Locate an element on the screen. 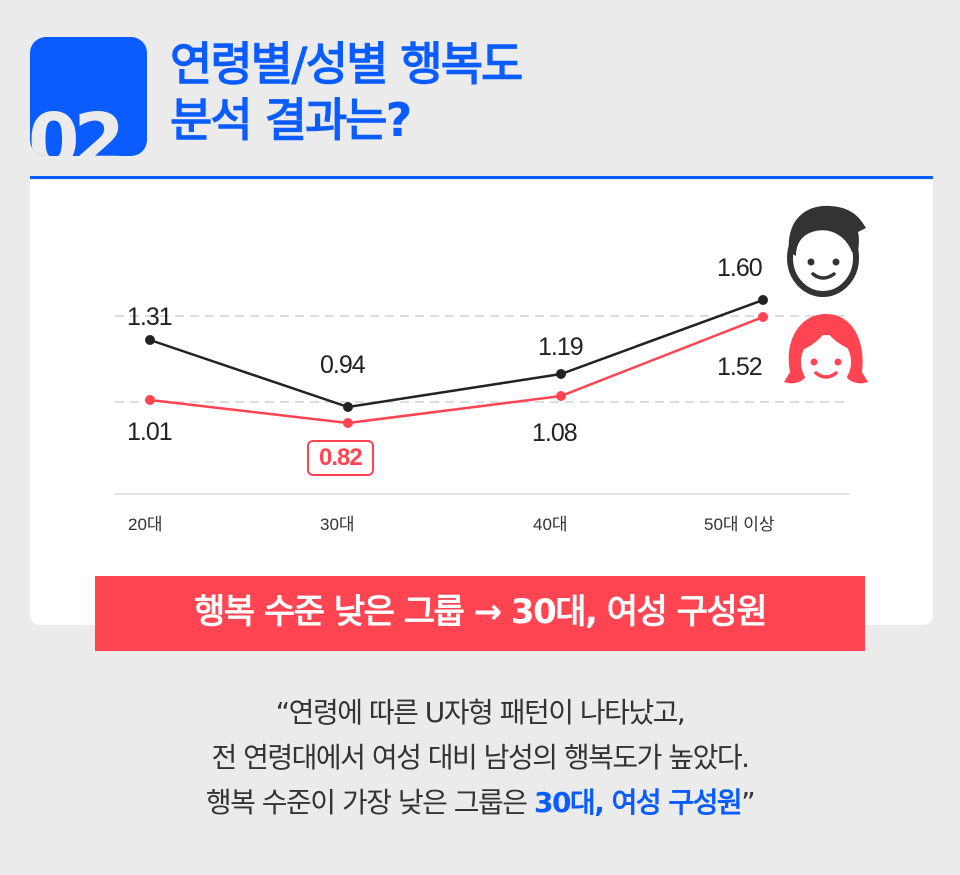 The width and height of the screenshot is (960, 875). section-number-badge: 02 is located at coordinates (88, 96).